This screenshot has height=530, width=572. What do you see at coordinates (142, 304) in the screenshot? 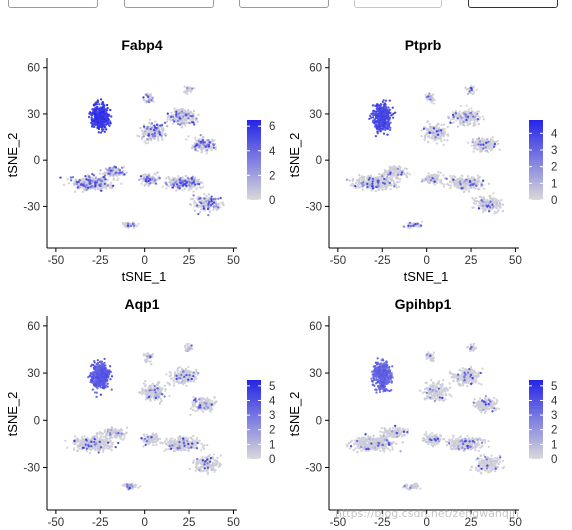
I see `plot-title: Aqp1` at bounding box center [142, 304].